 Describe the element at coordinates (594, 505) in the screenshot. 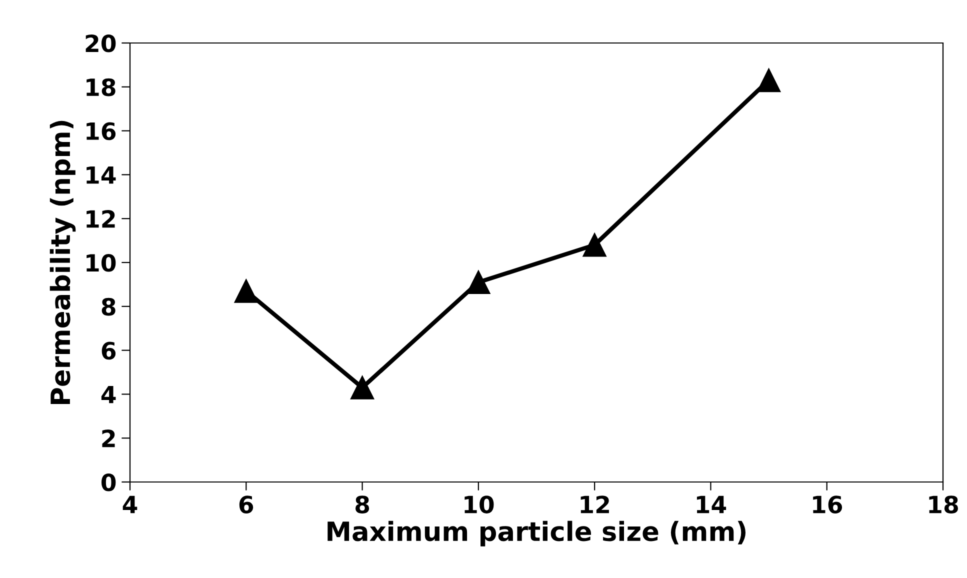

I see `x-tick-label: 12` at that location.